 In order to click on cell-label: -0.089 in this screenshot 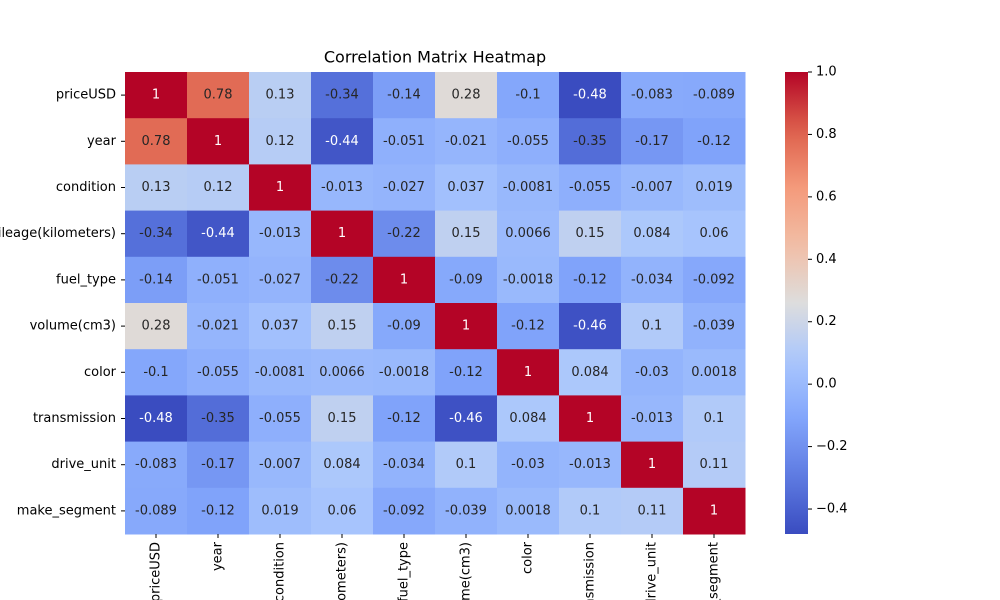, I will do `click(714, 95)`.